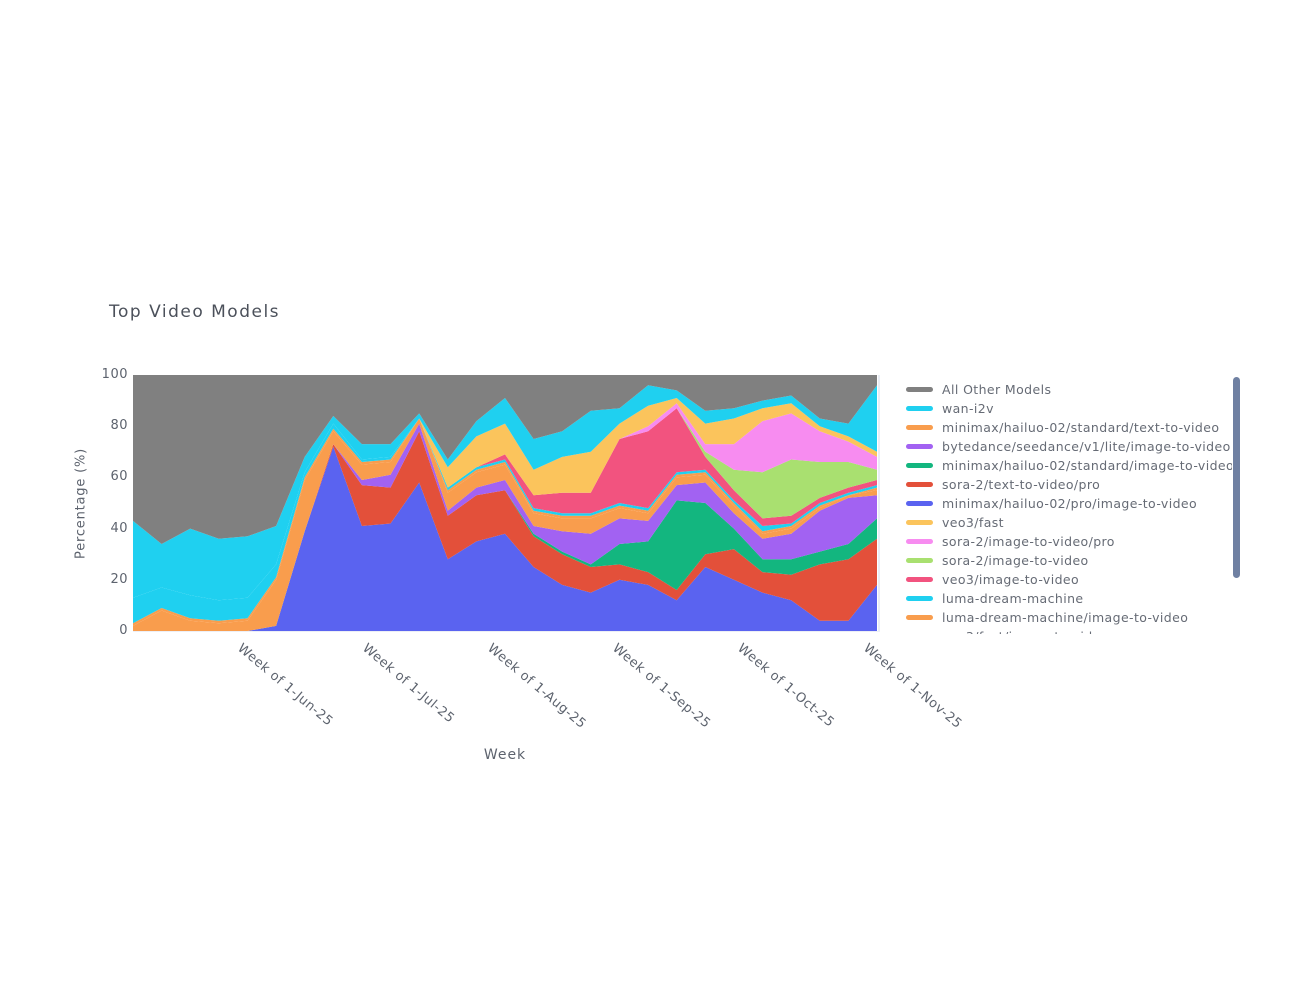 This screenshot has width=1310, height=995. I want to click on area-veo3-fast, so click(505, 499).